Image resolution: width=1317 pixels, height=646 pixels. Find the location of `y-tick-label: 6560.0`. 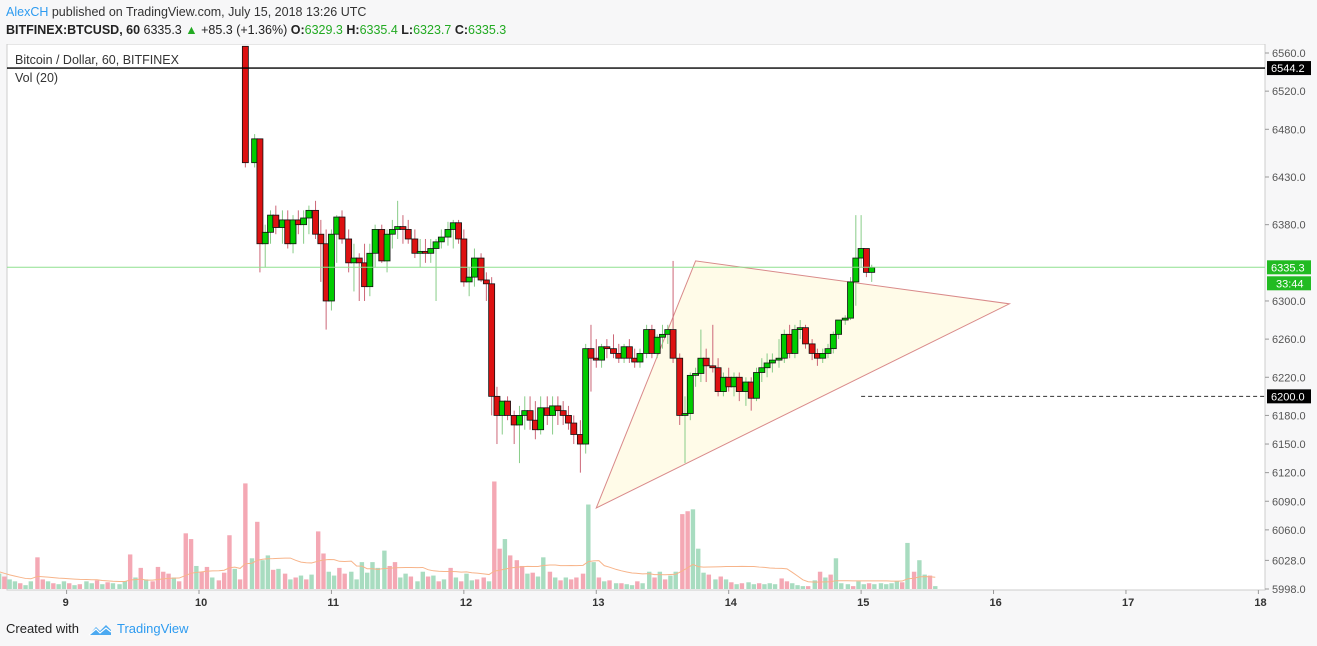

y-tick-label: 6560.0 is located at coordinates (1289, 54).